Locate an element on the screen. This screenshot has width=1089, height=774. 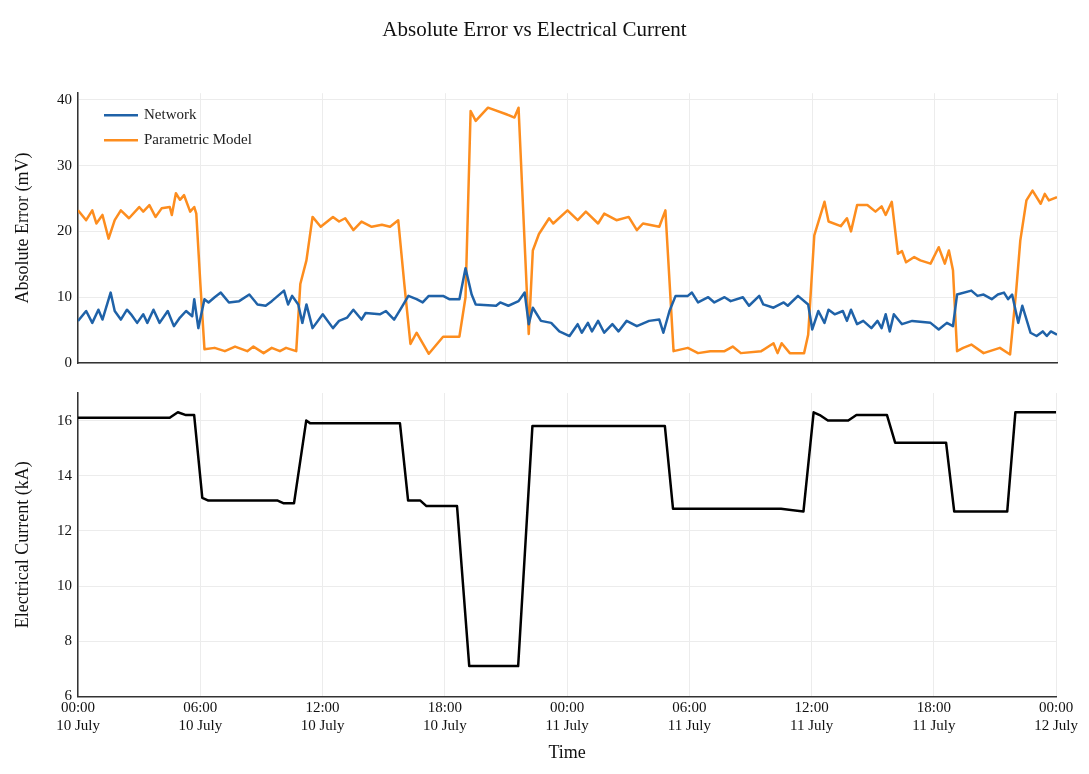
x-tick-label: 06:00 10 July is located at coordinates (200, 716).